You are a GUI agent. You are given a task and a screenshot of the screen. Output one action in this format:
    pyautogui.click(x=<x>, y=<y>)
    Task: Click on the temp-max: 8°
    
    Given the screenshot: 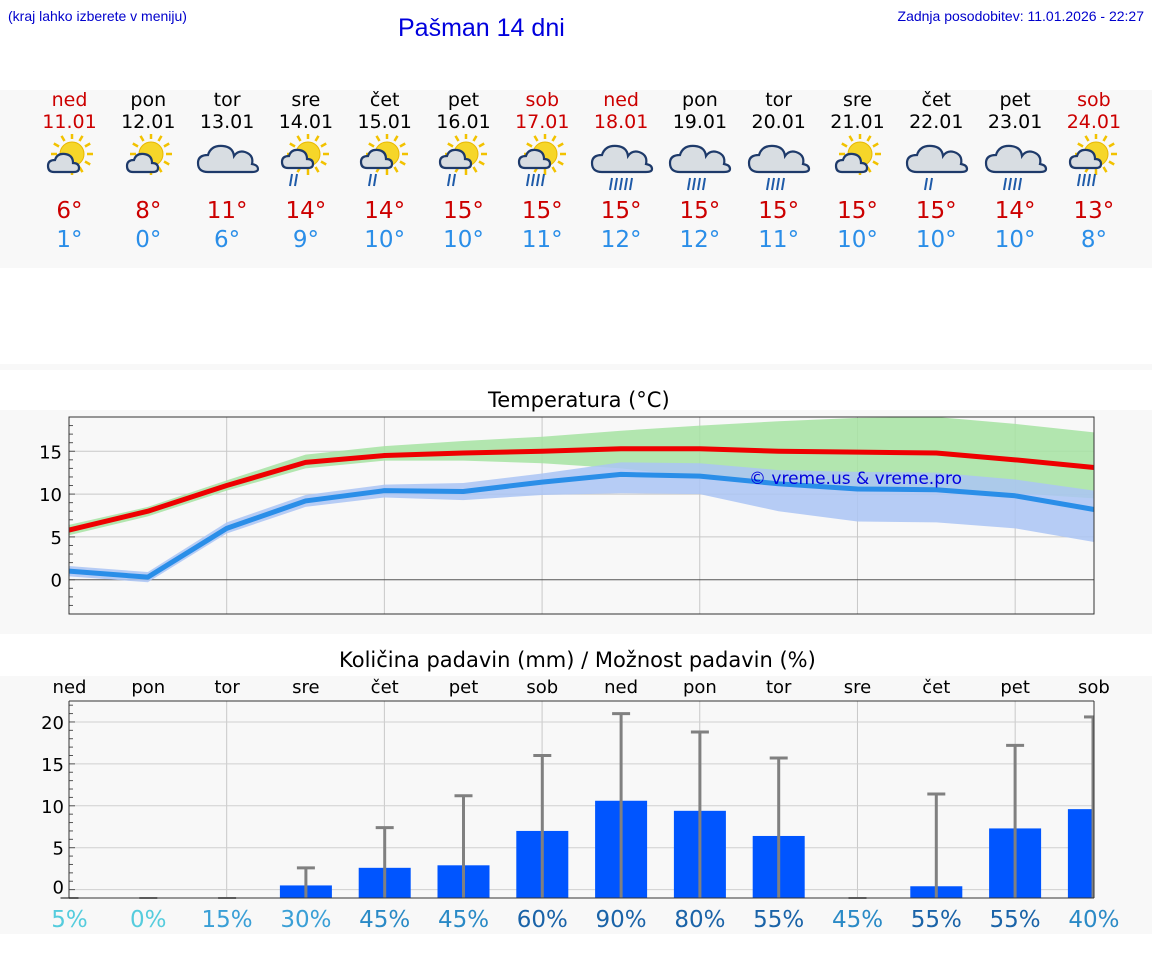 What is the action you would take?
    pyautogui.click(x=148, y=211)
    